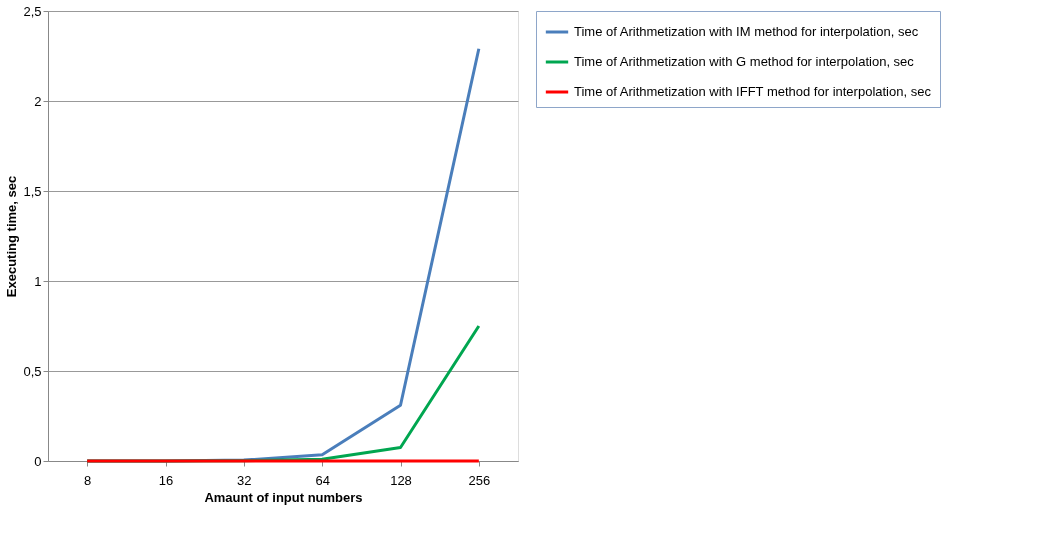 The image size is (1044, 555). Describe the element at coordinates (38, 461) in the screenshot. I see `y-tick-label: 0` at that location.